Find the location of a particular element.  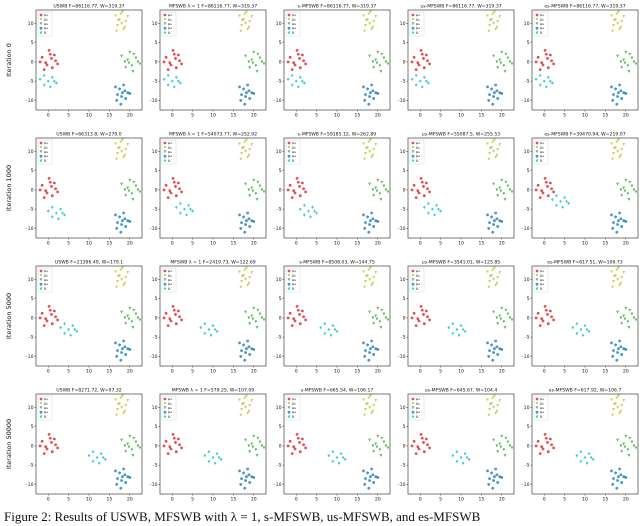

legend-label: μ₂ is located at coordinates (46, 402).